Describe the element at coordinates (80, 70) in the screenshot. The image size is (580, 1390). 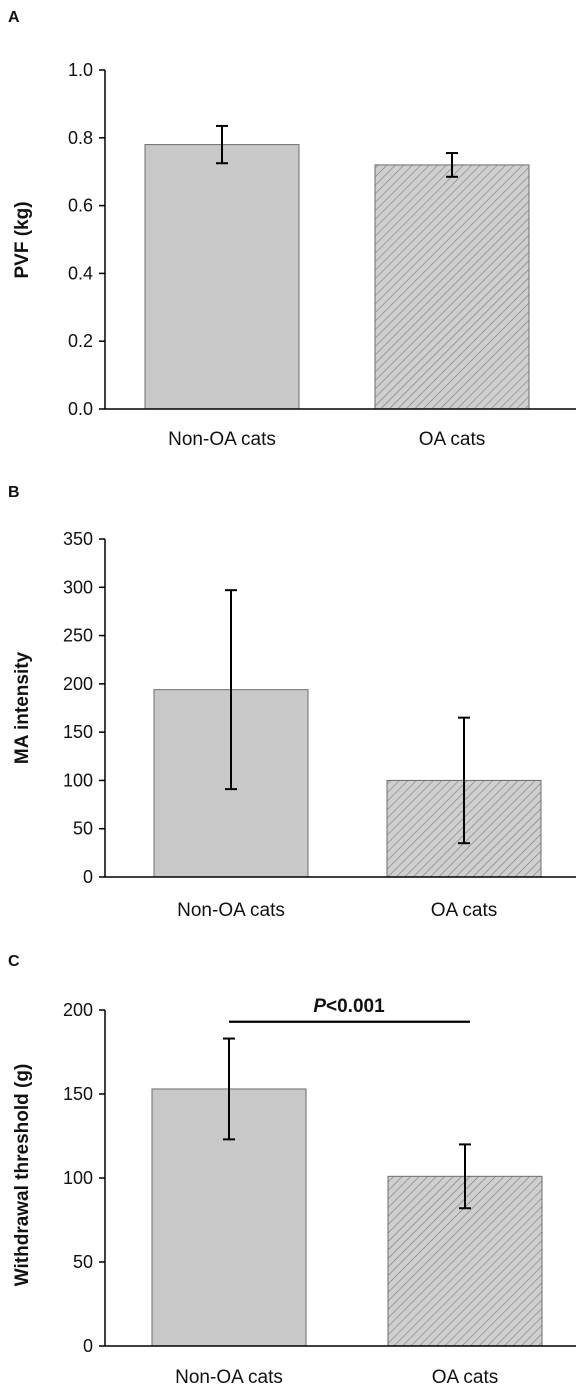
I see `y-tick-label: 1.0` at that location.